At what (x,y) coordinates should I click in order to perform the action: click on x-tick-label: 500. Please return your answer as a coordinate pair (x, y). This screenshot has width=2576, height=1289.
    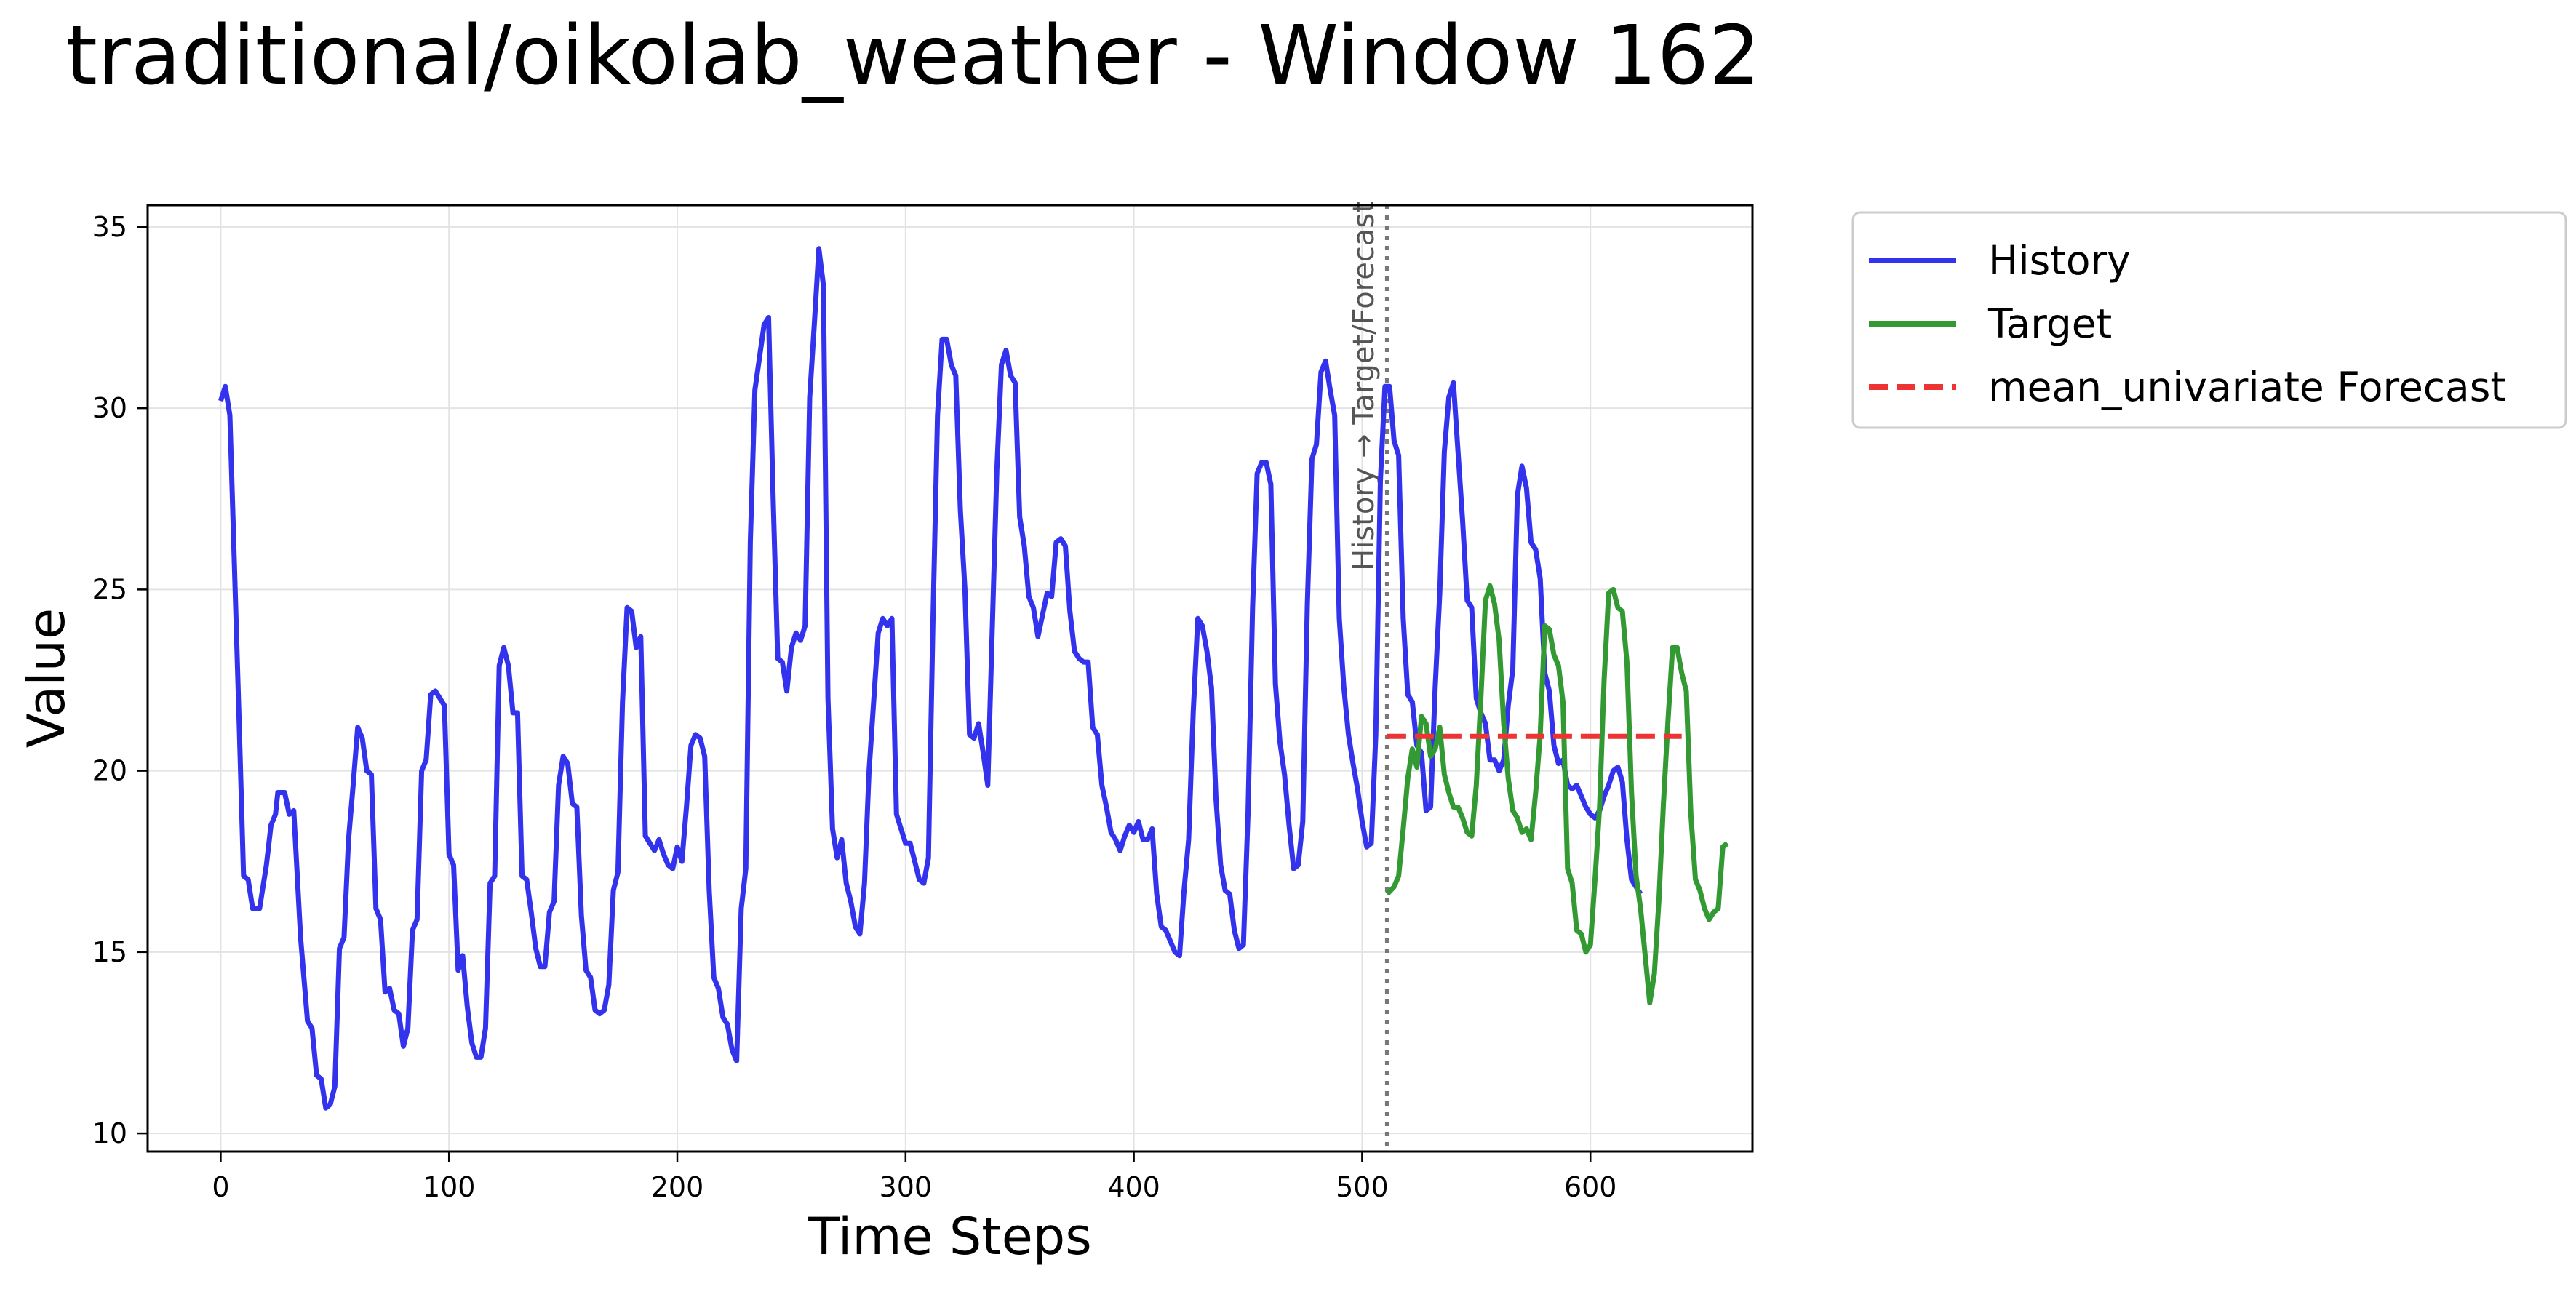
    Looking at the image, I should click on (1362, 1187).